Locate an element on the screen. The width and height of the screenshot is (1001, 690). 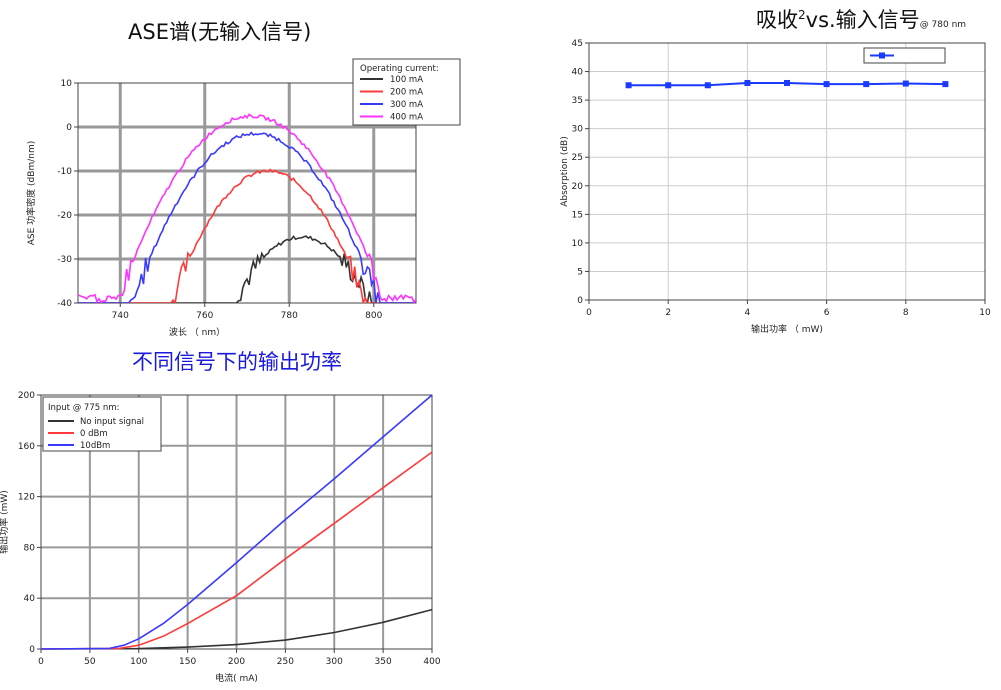
ase-series-line-400-mA is located at coordinates (247, 208).